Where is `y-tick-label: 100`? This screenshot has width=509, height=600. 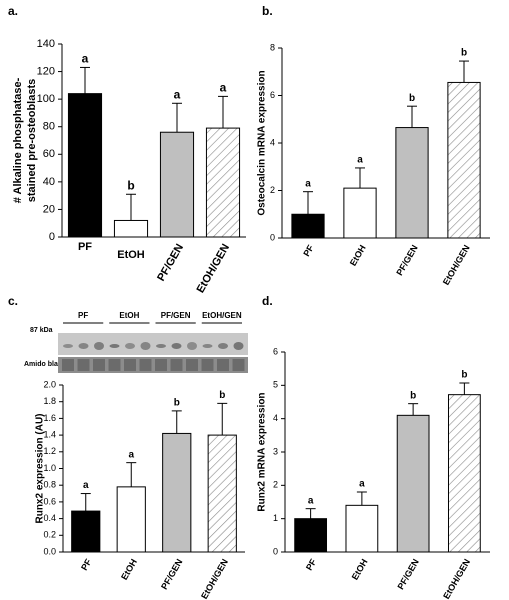 y-tick-label: 100 is located at coordinates (46, 99).